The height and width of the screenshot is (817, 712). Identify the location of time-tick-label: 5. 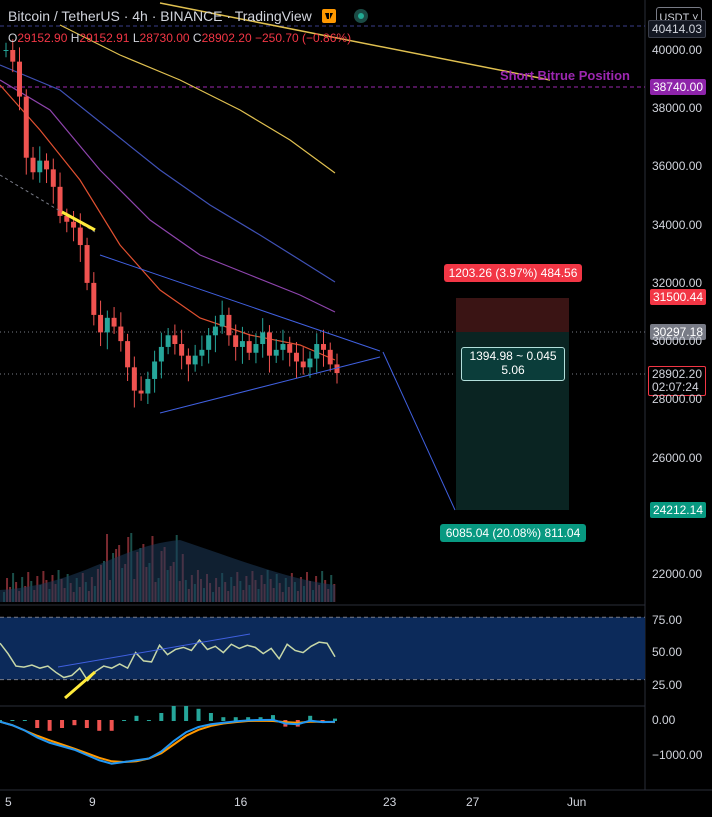
(8, 802).